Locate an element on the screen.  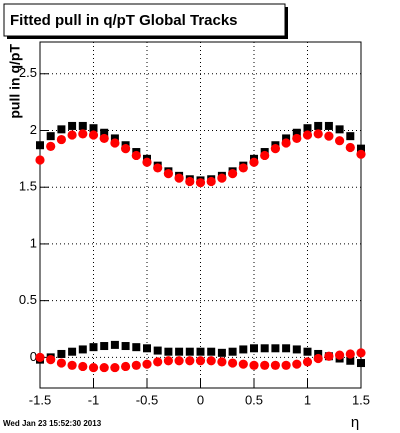
title-box is located at coordinates (144, 20).